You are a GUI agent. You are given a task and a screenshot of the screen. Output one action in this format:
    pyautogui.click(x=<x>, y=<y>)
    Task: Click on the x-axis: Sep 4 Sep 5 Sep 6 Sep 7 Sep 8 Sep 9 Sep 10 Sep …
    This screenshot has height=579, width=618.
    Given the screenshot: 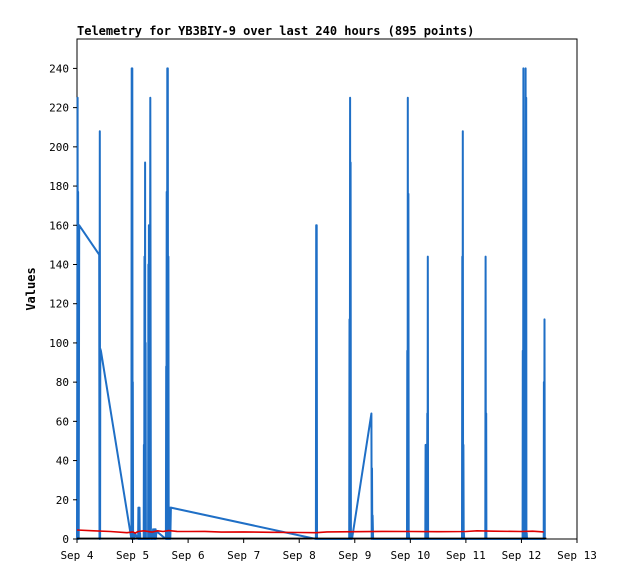 What is the action you would take?
    pyautogui.click(x=328, y=550)
    